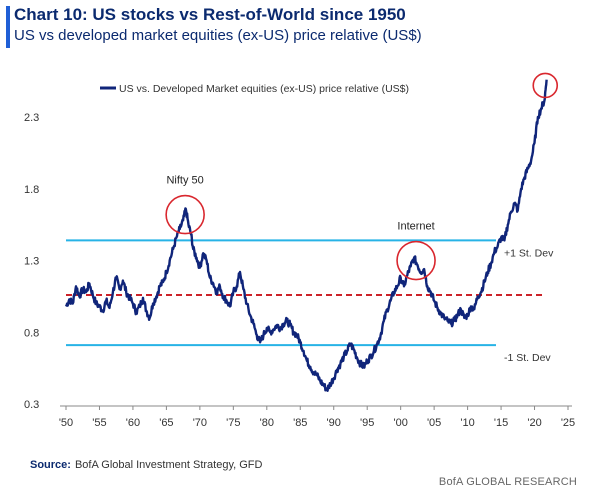 This screenshot has width=591, height=494. Describe the element at coordinates (434, 423) in the screenshot. I see `x-tick-label: '05` at that location.